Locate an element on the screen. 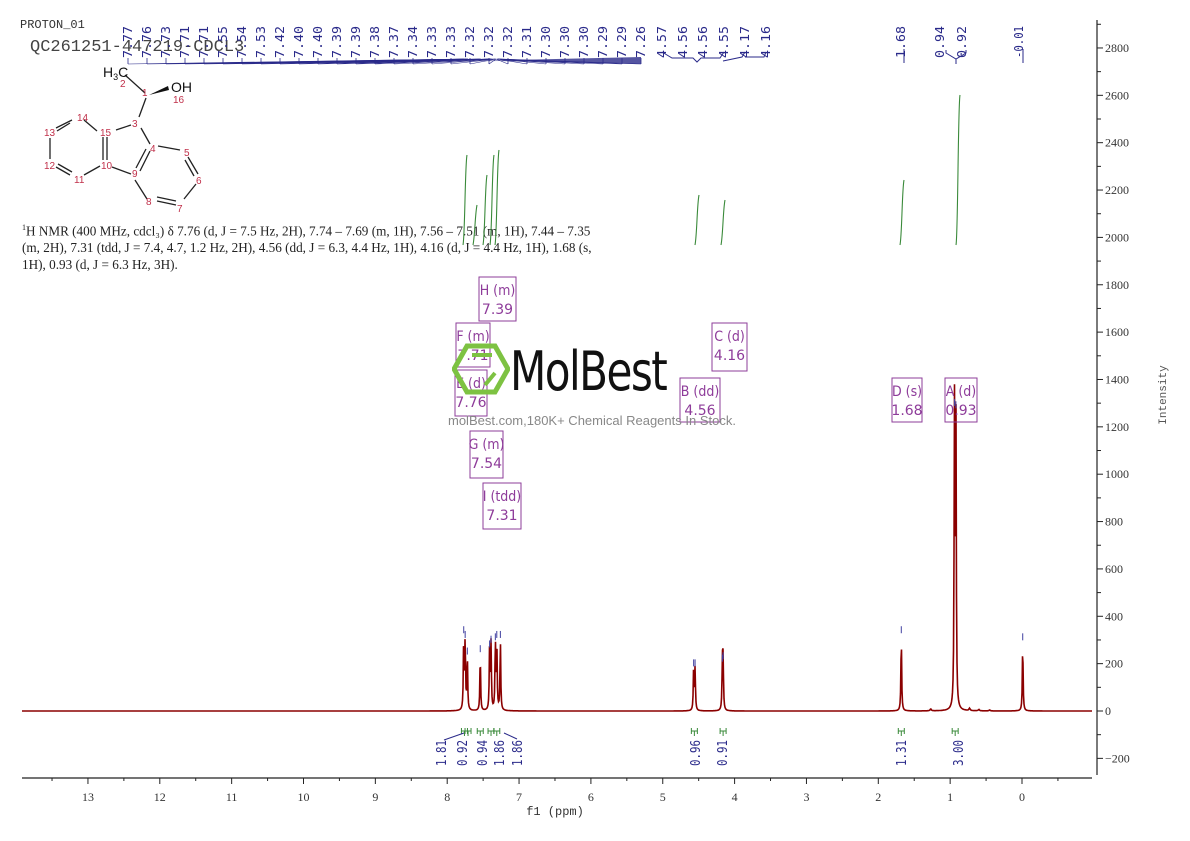 Image resolution: width=1190 pixels, height=841 pixels. integral-value: 0.96 is located at coordinates (696, 753).